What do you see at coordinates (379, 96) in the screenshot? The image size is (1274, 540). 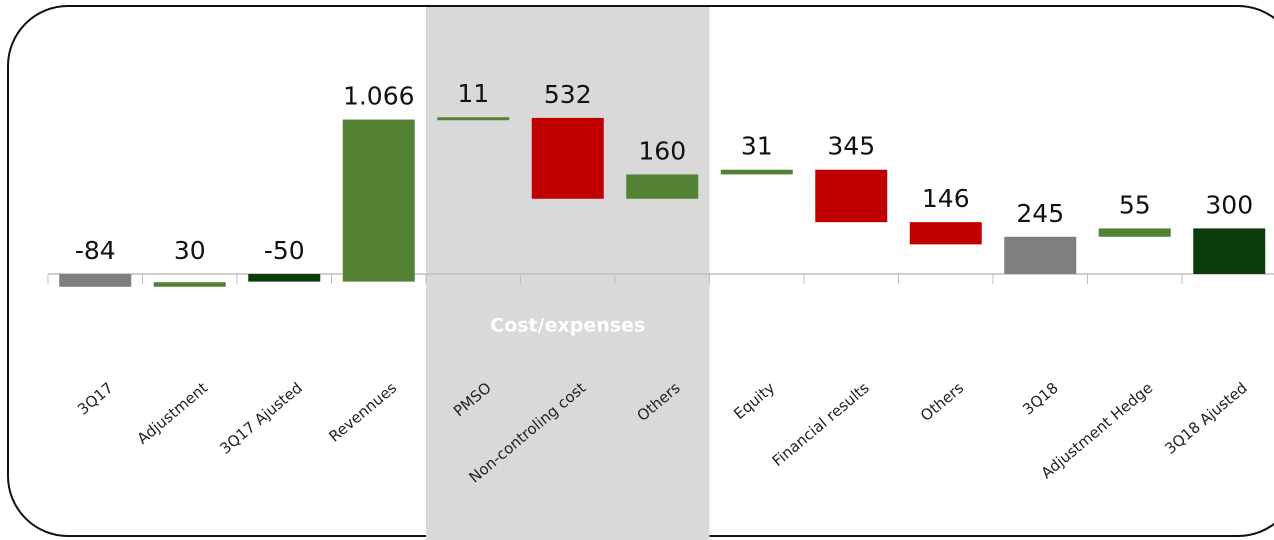 I see `value-label: 1.066` at bounding box center [379, 96].